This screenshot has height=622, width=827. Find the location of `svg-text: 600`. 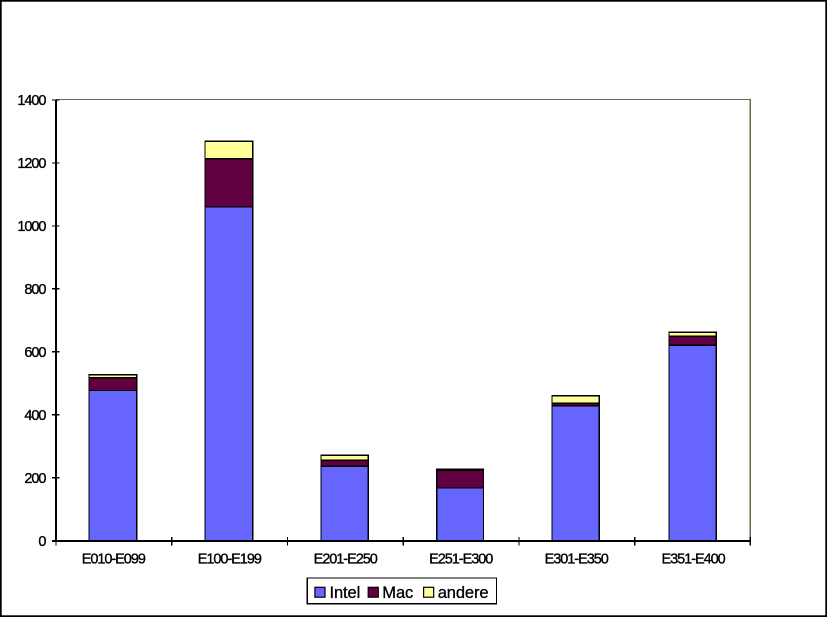

svg-text: 600 is located at coordinates (35, 353).